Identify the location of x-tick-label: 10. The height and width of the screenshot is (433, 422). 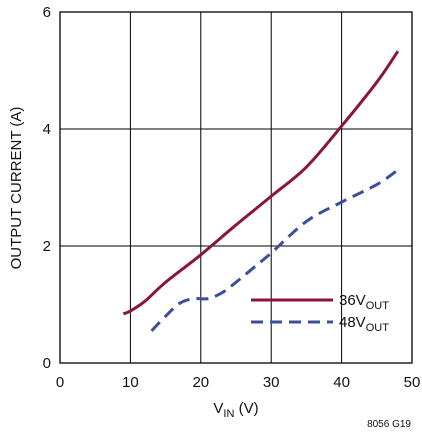
(130, 382).